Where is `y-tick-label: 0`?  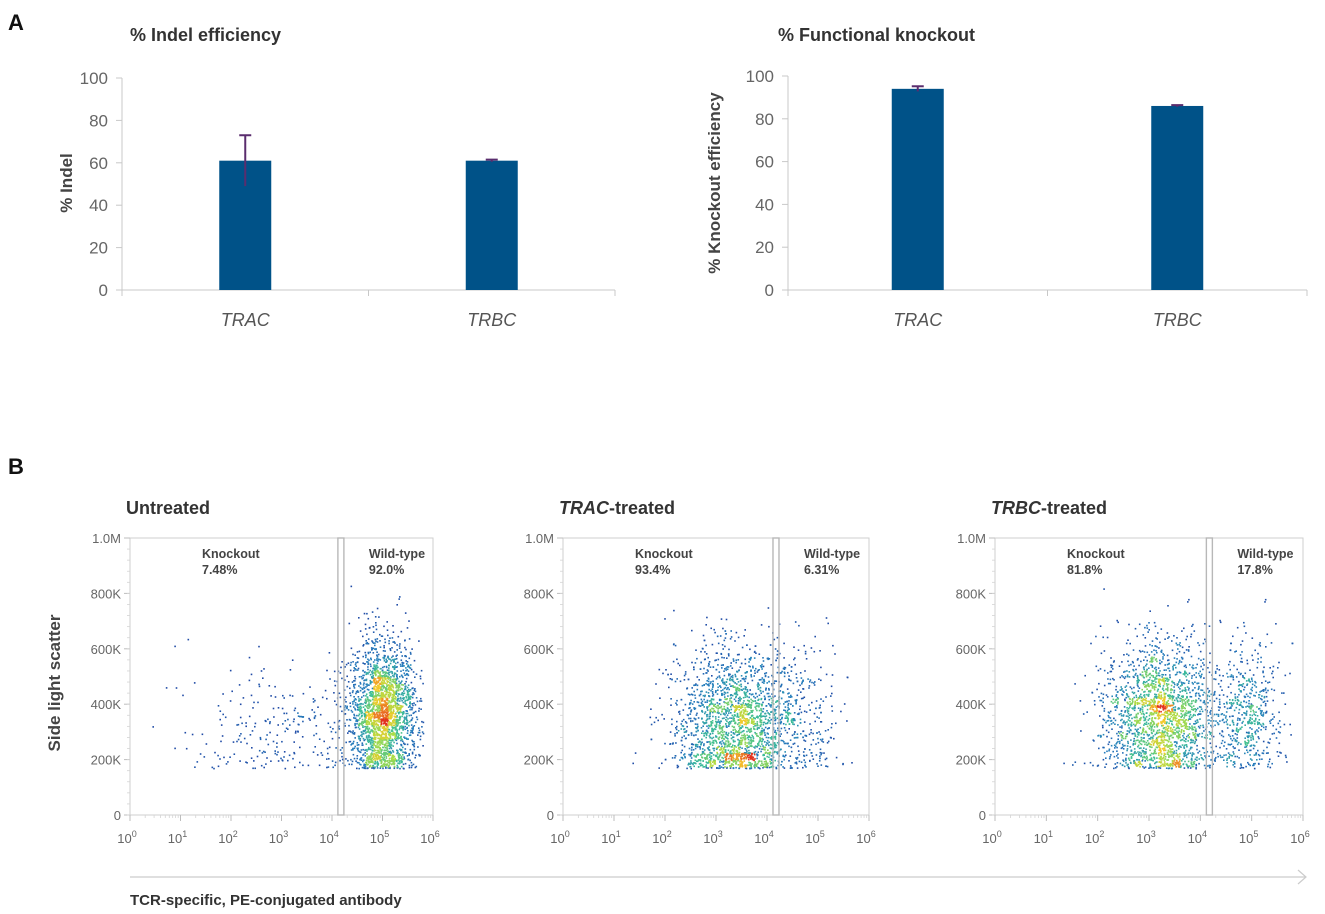 y-tick-label: 0 is located at coordinates (550, 815).